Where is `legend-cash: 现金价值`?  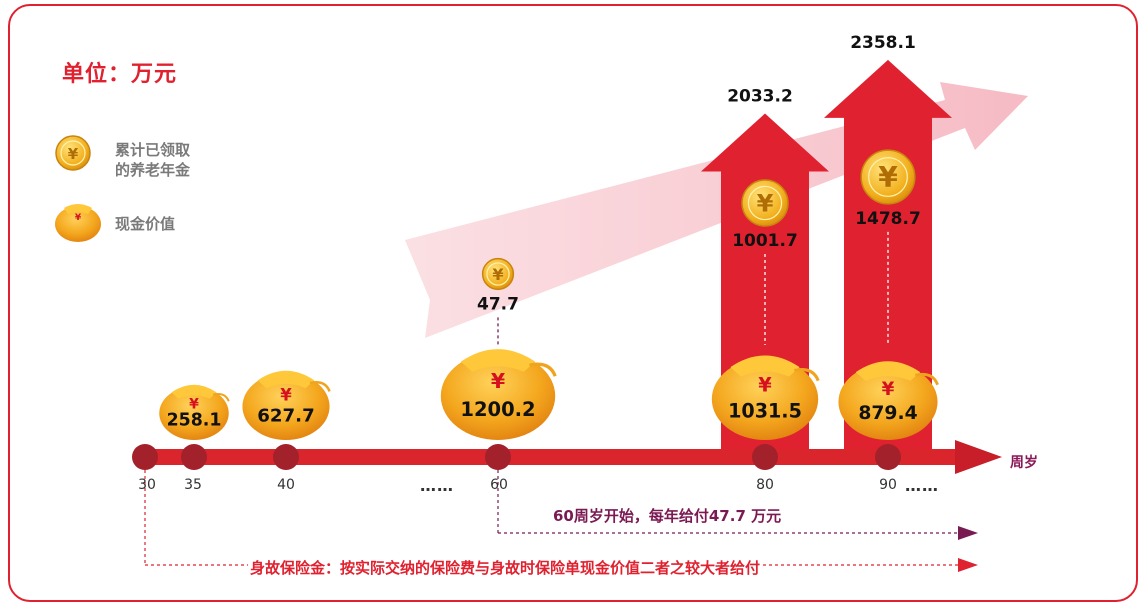 legend-cash: 现金价值 is located at coordinates (145, 224).